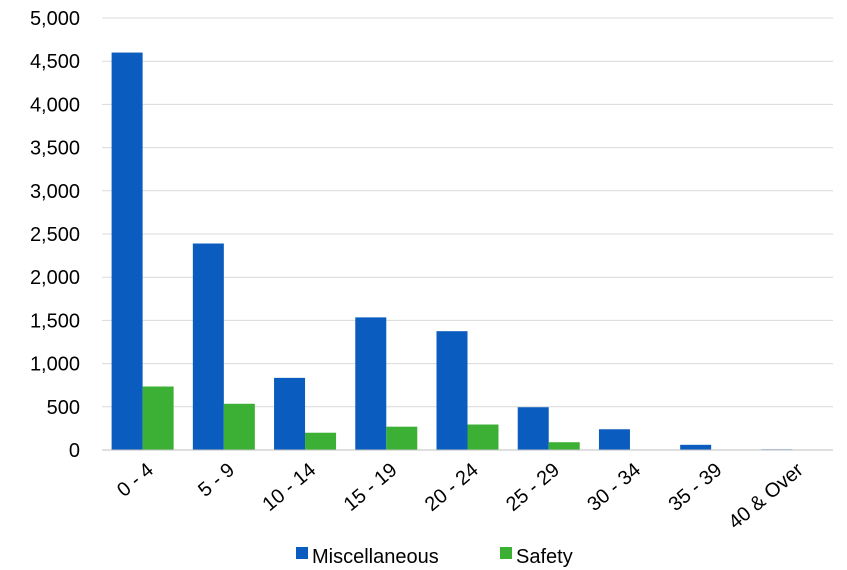 Image resolution: width=847 pixels, height=570 pixels. Describe the element at coordinates (614, 487) in the screenshot. I see `x-tick-label: 30 - 34` at that location.